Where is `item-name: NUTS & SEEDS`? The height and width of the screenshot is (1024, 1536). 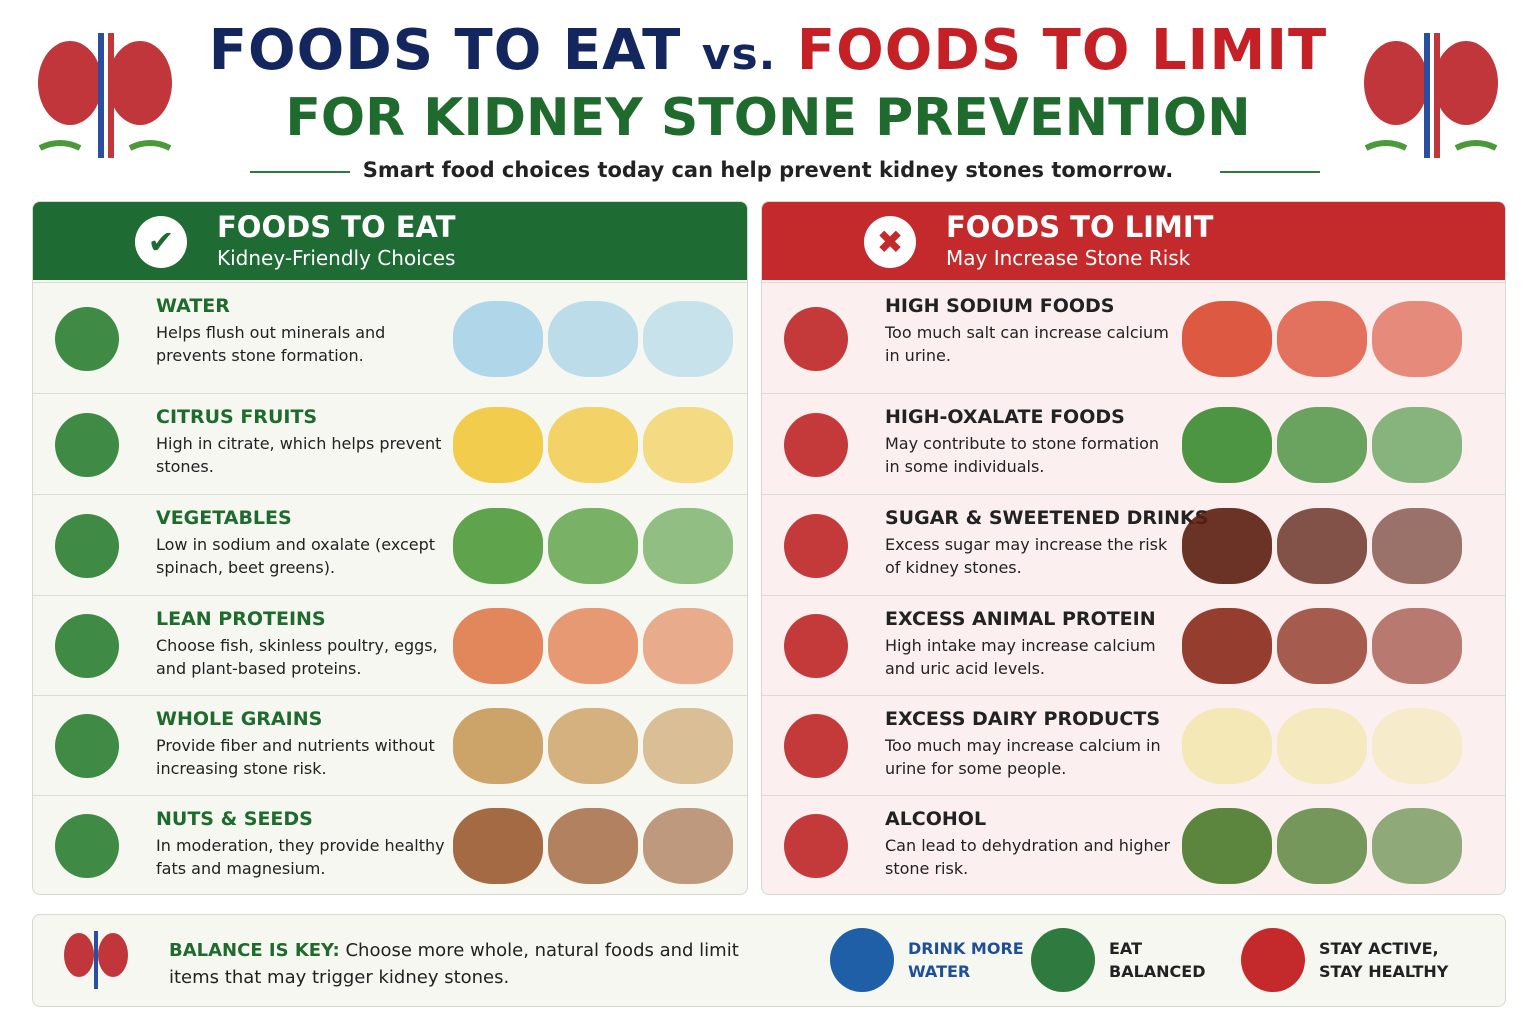
item-name: NUTS & SEEDS is located at coordinates (234, 819).